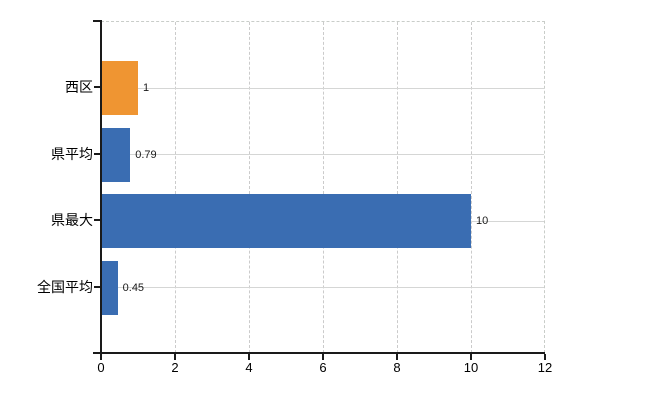  I want to click on x-axis-tick-label: 6, so click(323, 367).